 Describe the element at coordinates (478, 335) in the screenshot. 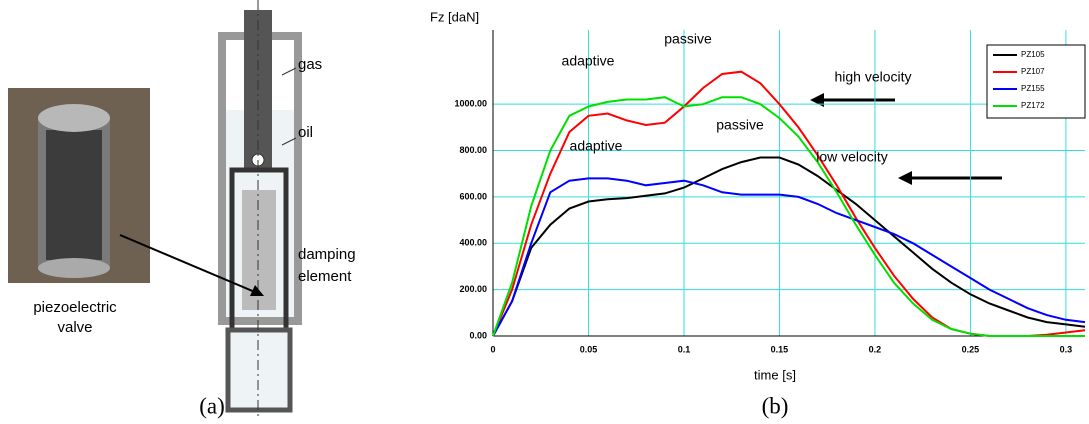

I see `y-tick-label: 0.00` at that location.